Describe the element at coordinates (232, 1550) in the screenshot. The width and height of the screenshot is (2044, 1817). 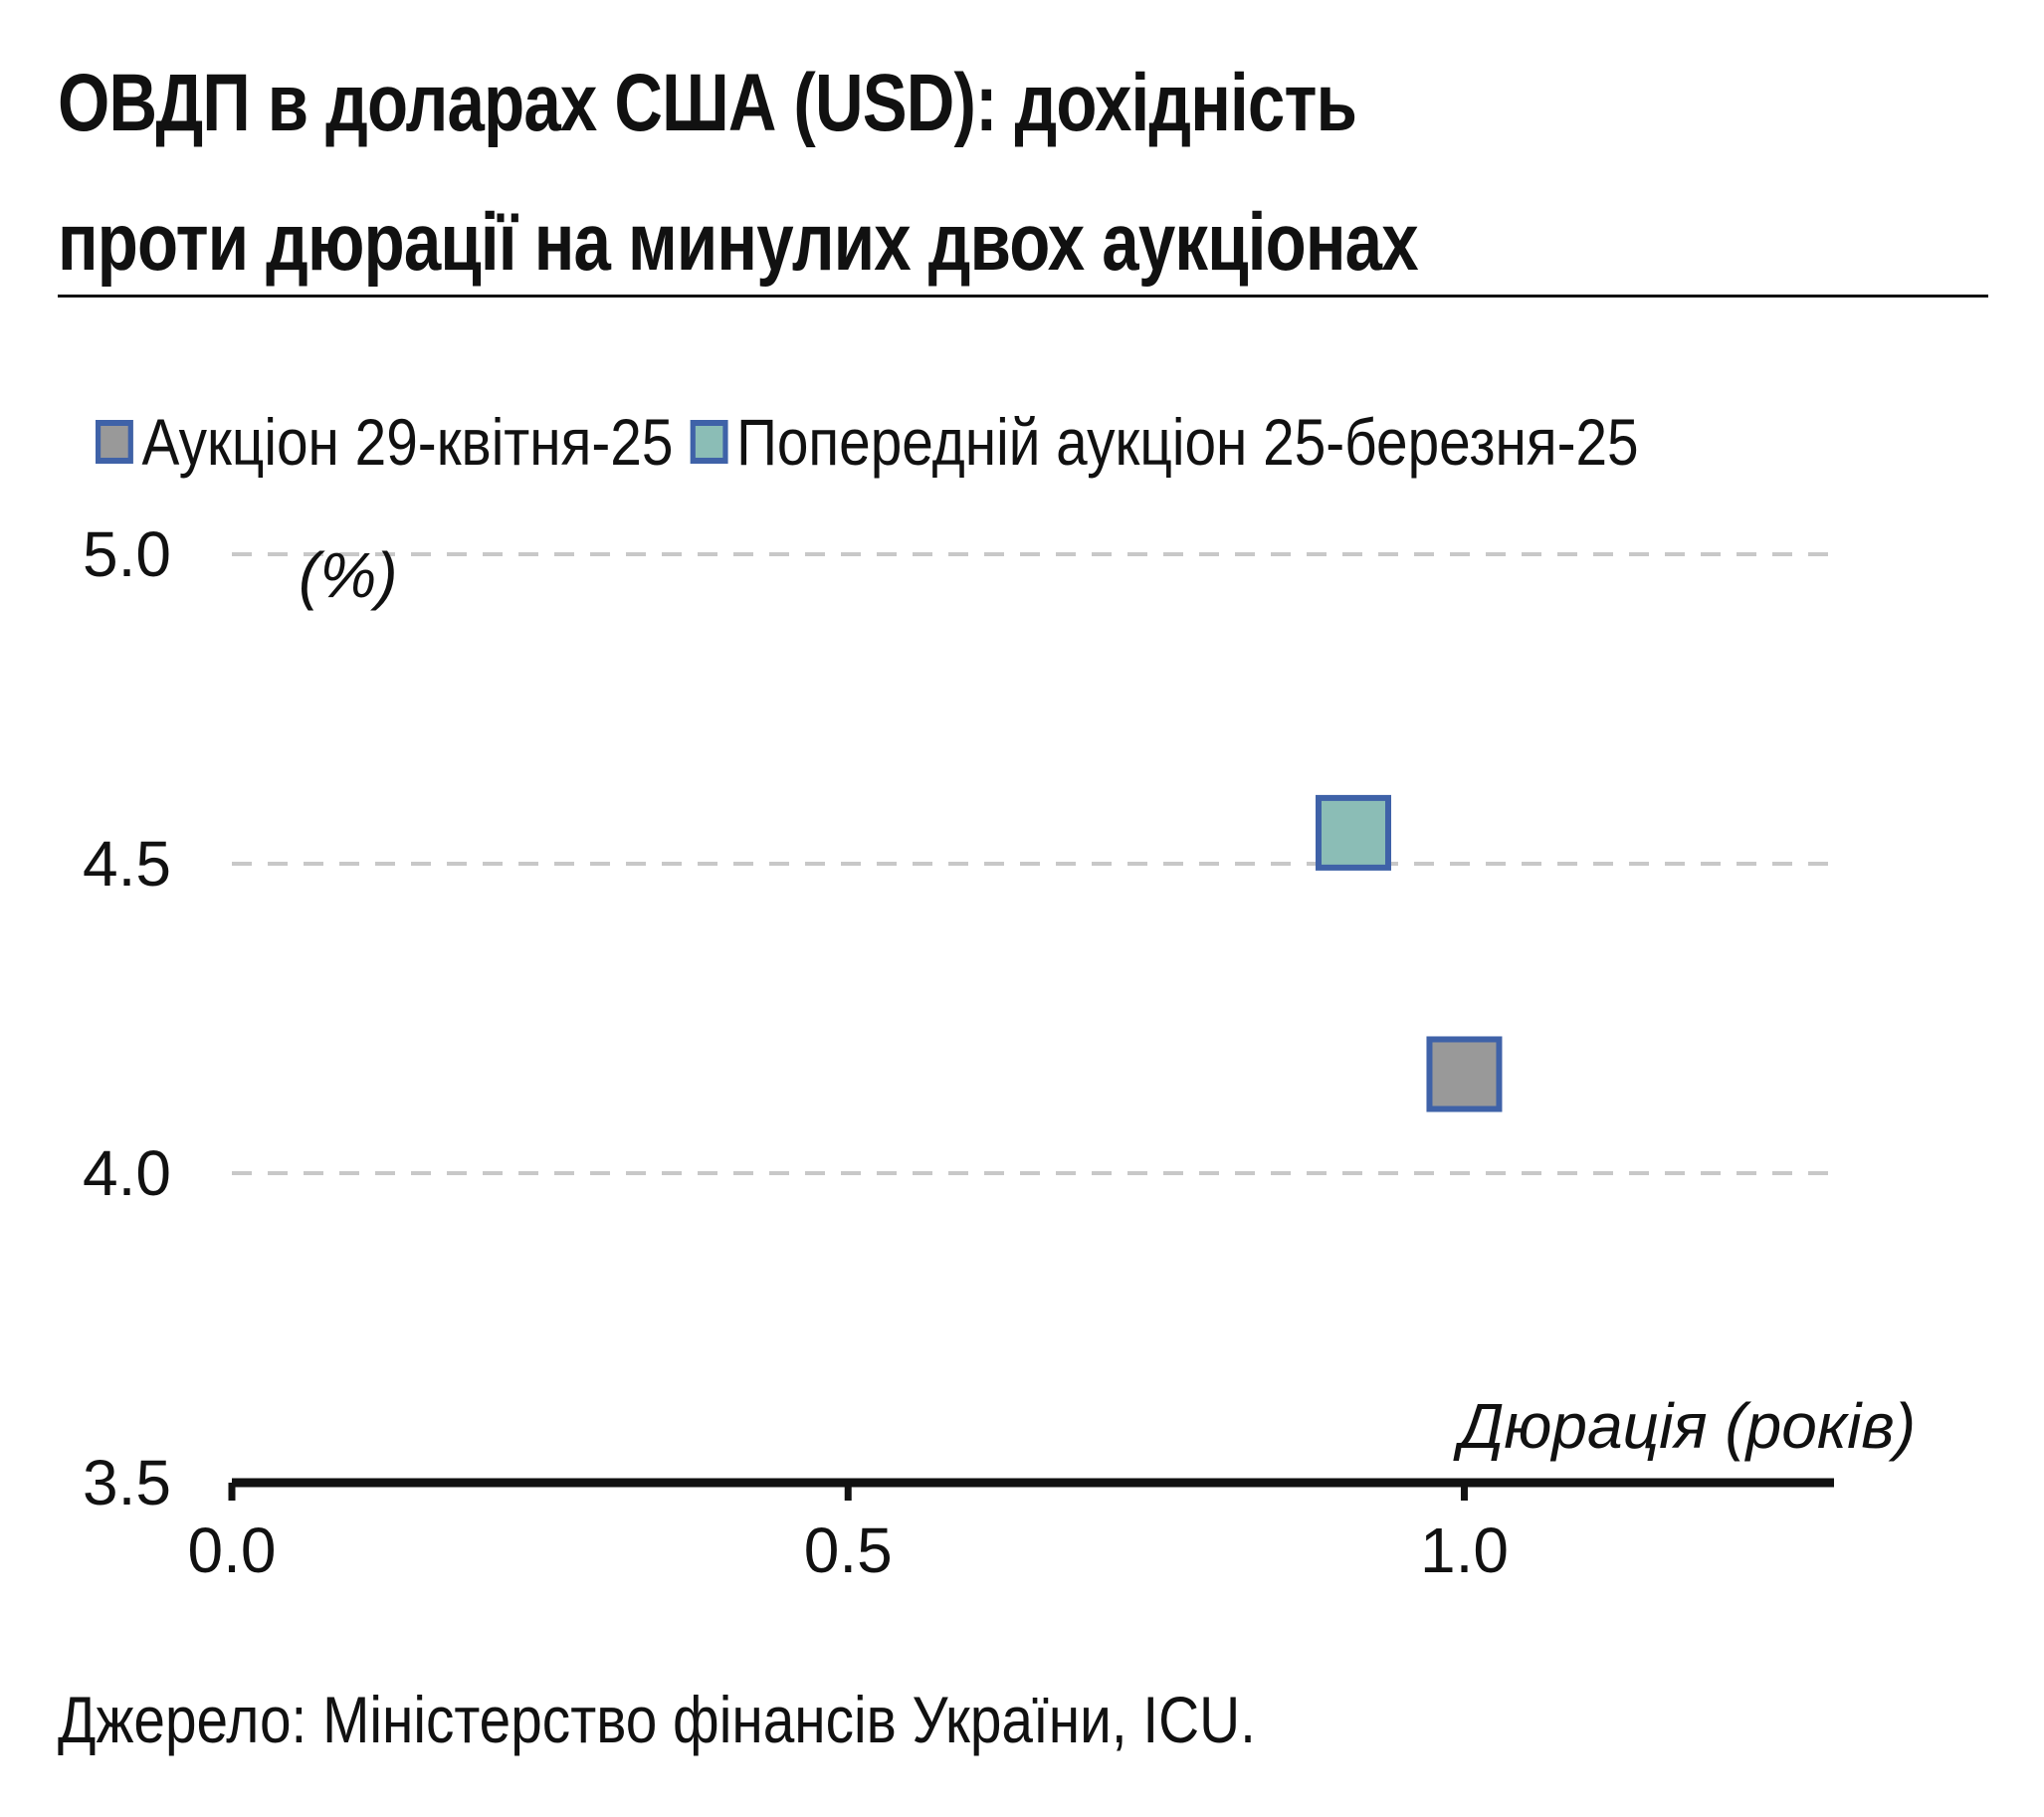
I see `x-tick-label-0: 0.0` at that location.